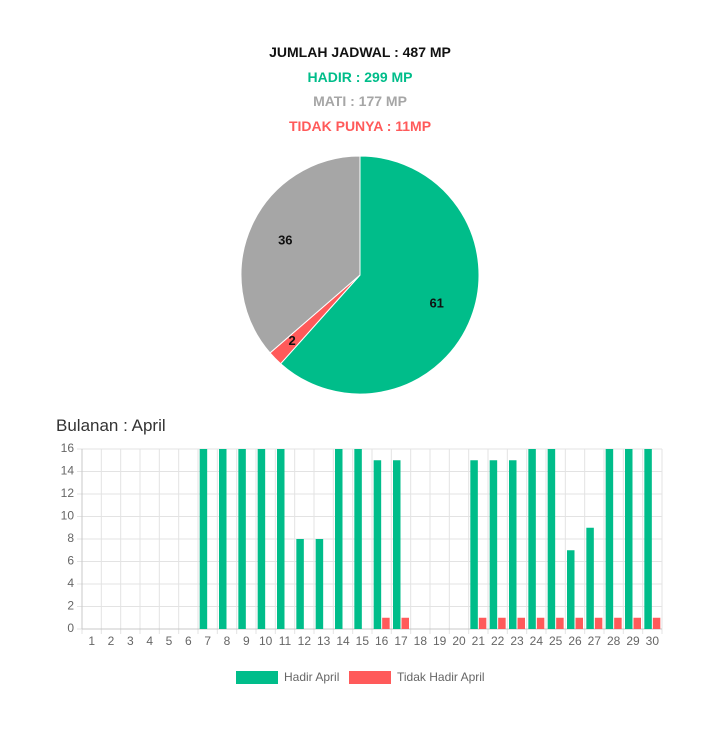  I want to click on y-tick-label: 0, so click(70, 628).